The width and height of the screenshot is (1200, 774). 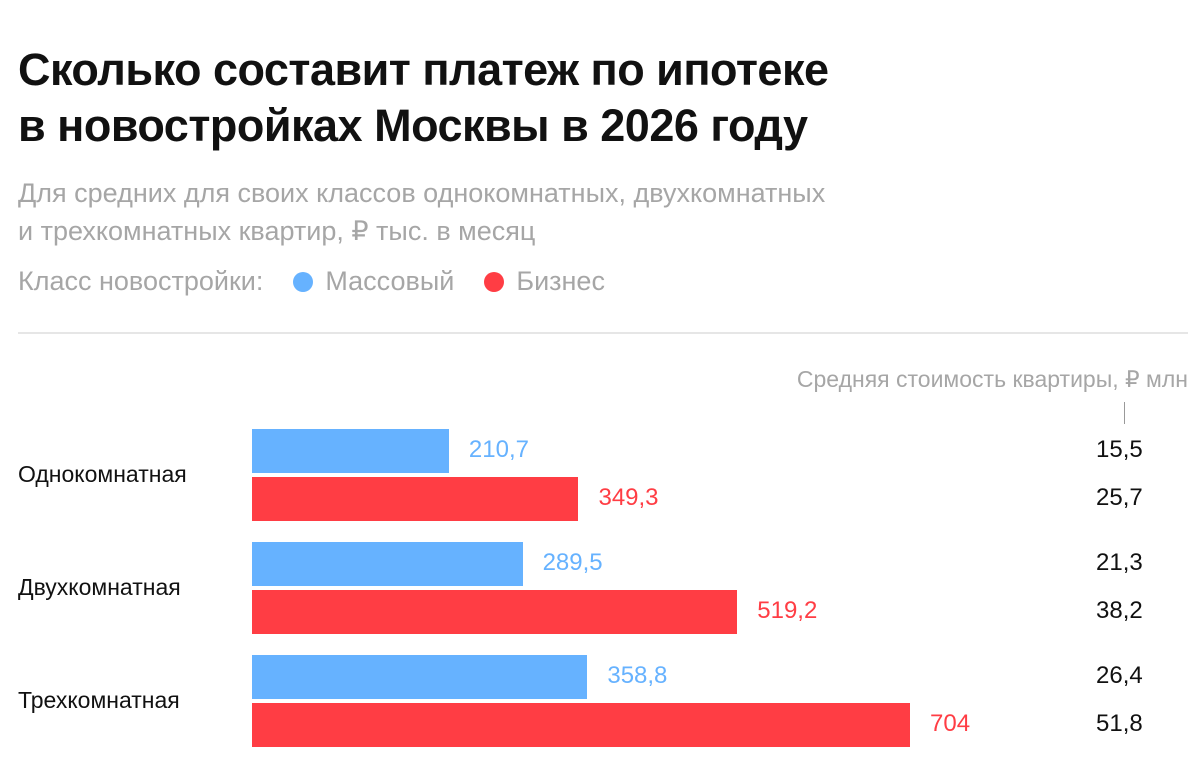 What do you see at coordinates (628, 497) in the screenshot?
I see `data-label-business: 349,3` at bounding box center [628, 497].